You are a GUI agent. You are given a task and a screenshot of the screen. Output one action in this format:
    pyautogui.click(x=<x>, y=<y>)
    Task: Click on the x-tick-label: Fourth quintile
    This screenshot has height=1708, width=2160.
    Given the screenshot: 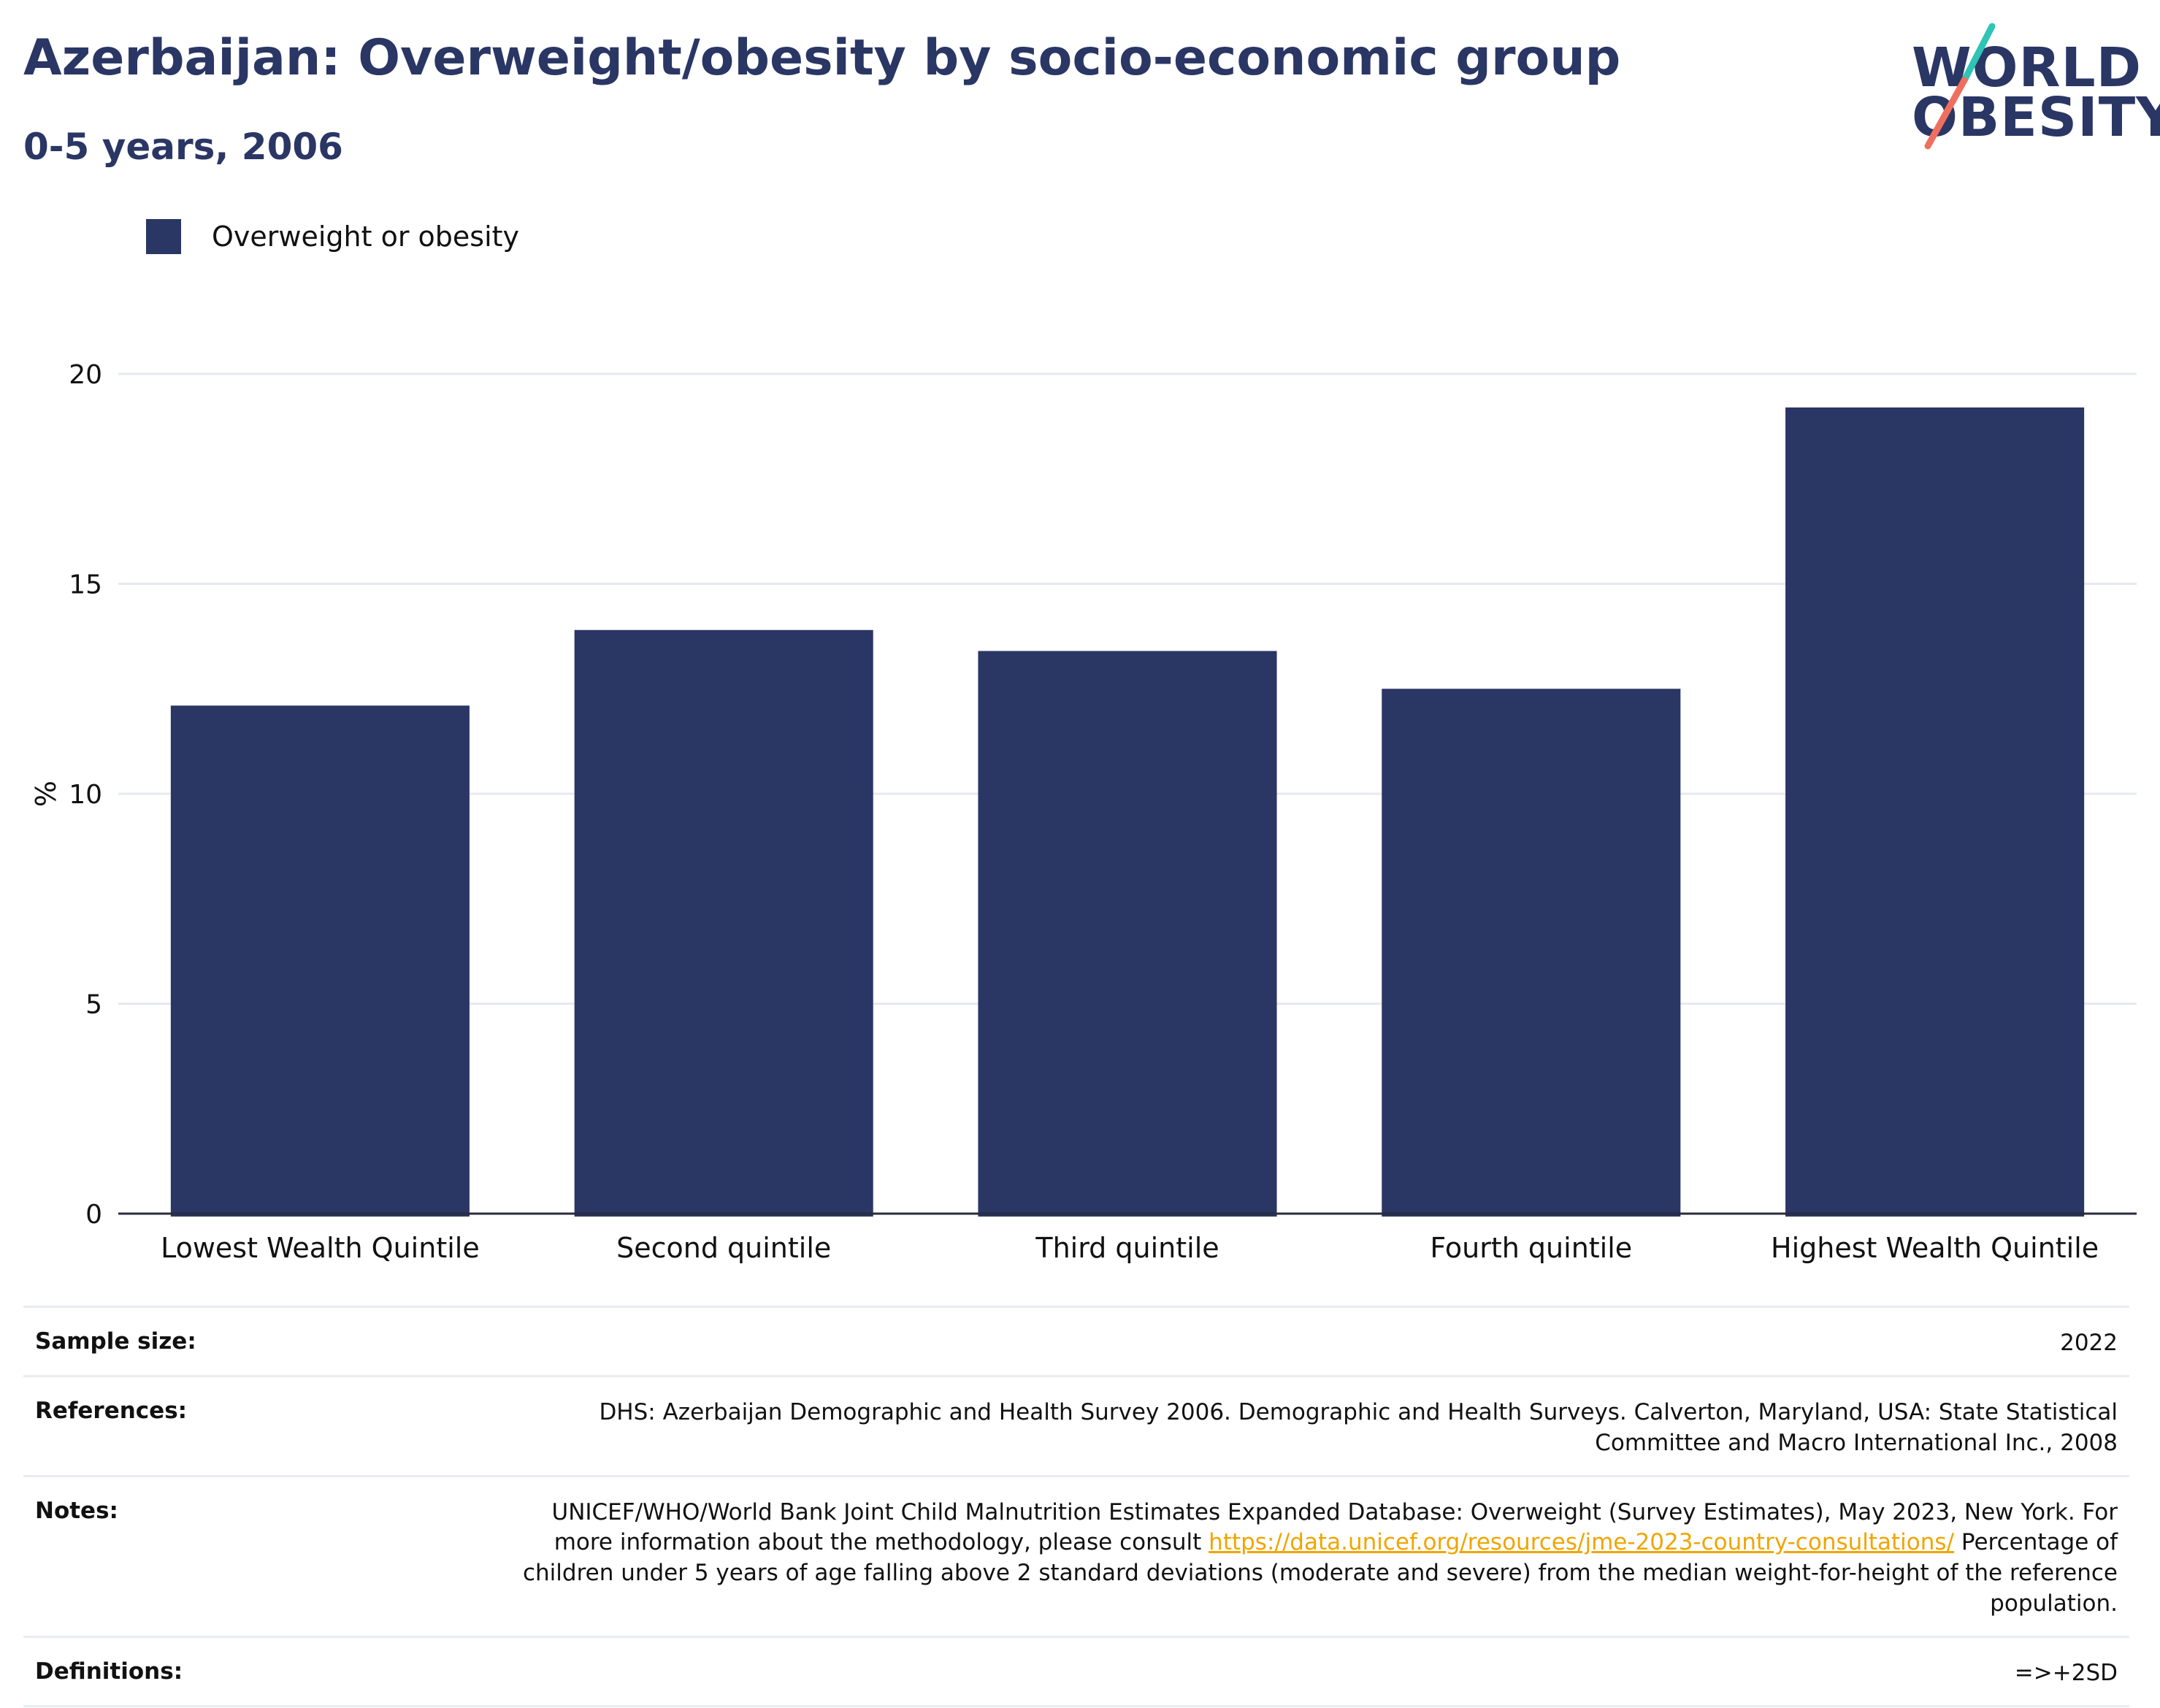 What is the action you would take?
    pyautogui.click(x=1531, y=1248)
    